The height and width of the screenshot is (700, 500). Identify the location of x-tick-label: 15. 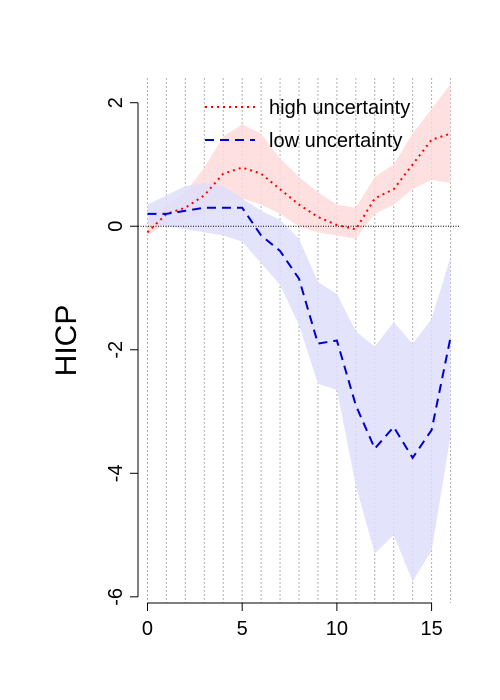
(431, 629).